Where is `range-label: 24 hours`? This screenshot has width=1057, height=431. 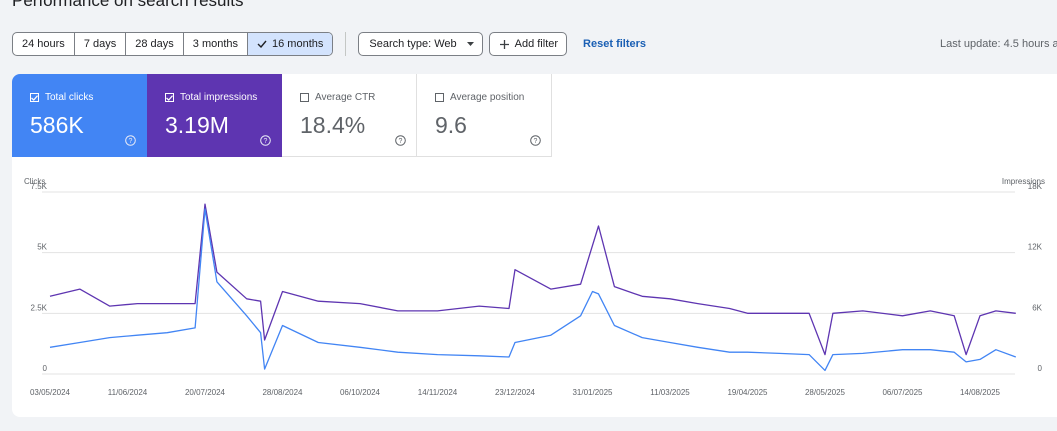
range-label: 24 hours is located at coordinates (43, 44).